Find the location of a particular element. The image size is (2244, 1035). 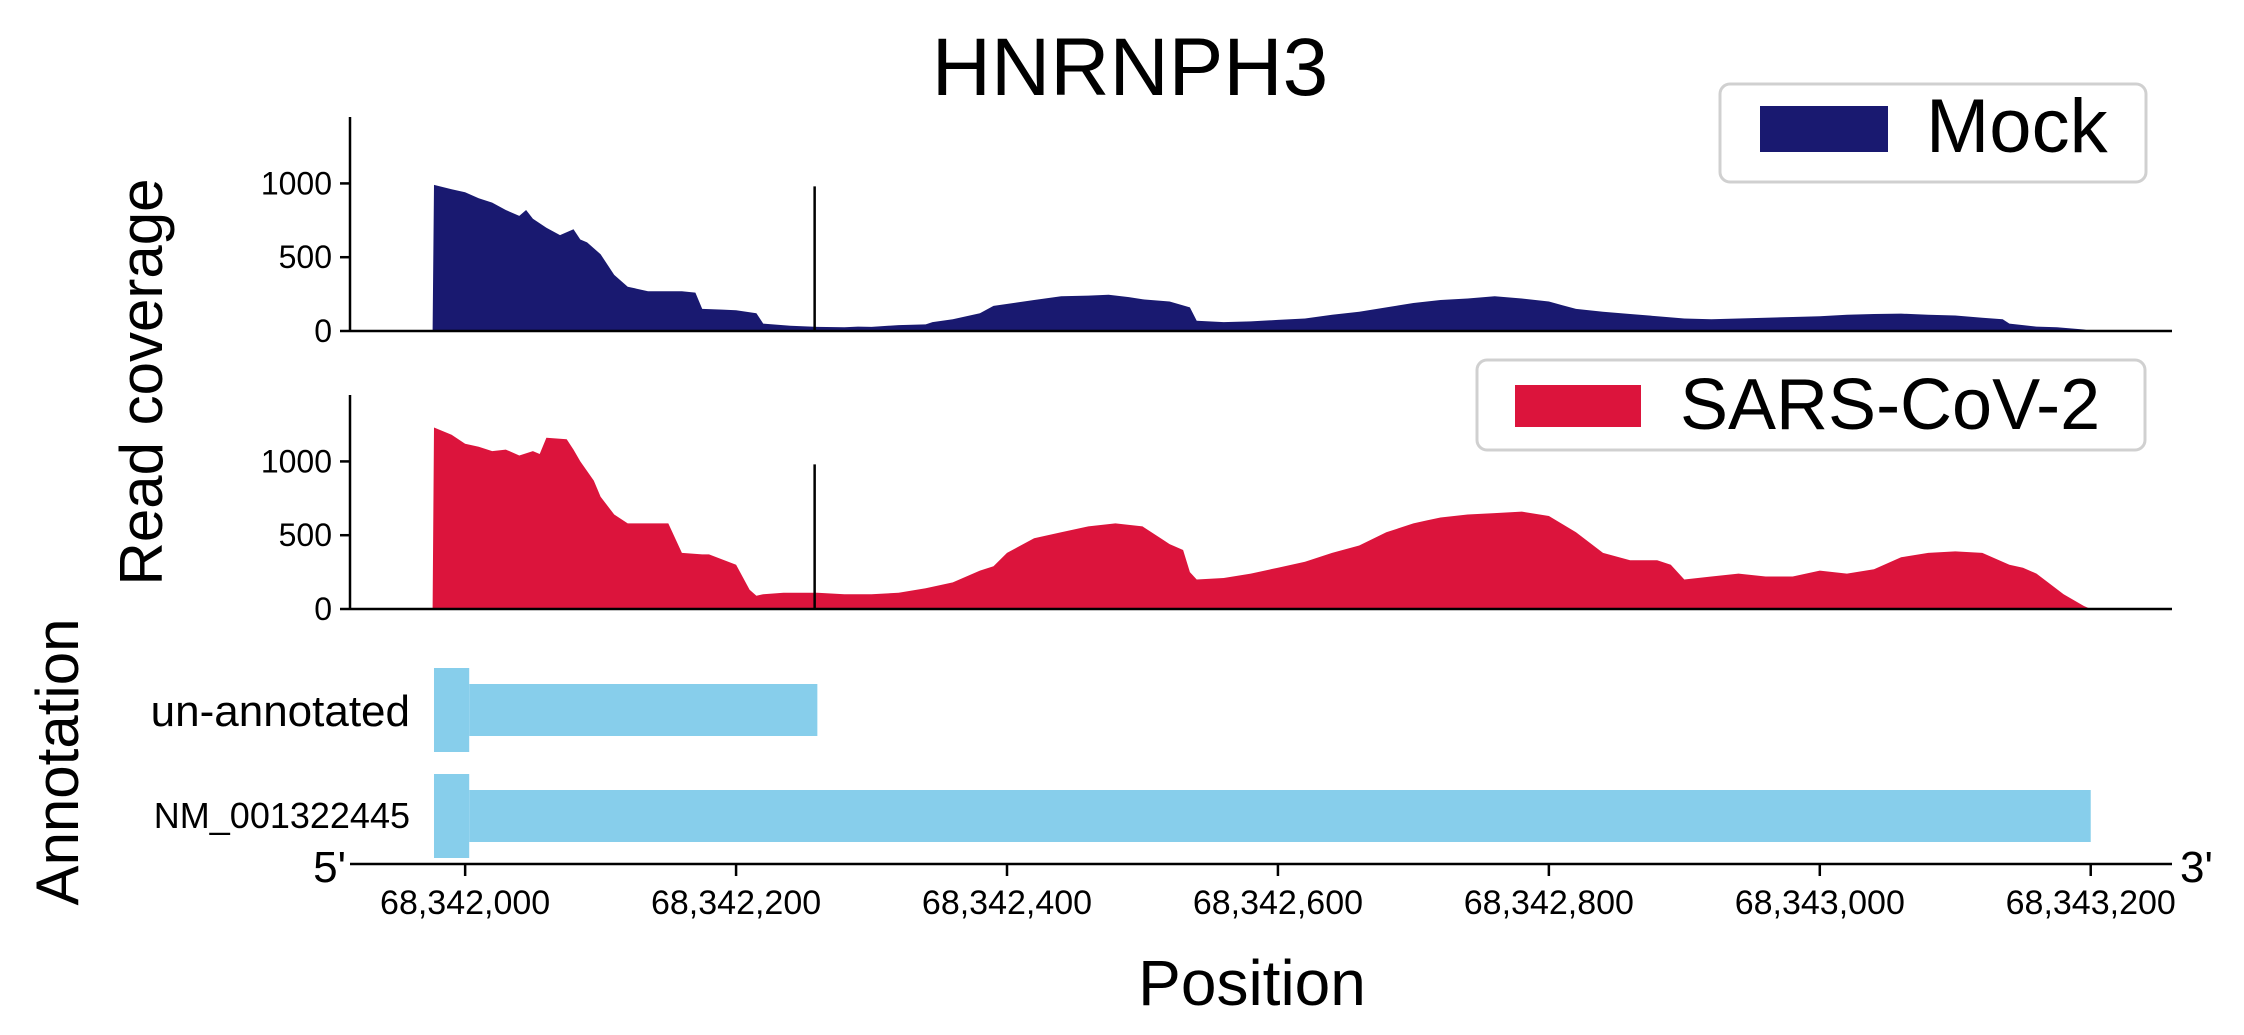

legend-label: SARS-CoV-2 is located at coordinates (1890, 405).